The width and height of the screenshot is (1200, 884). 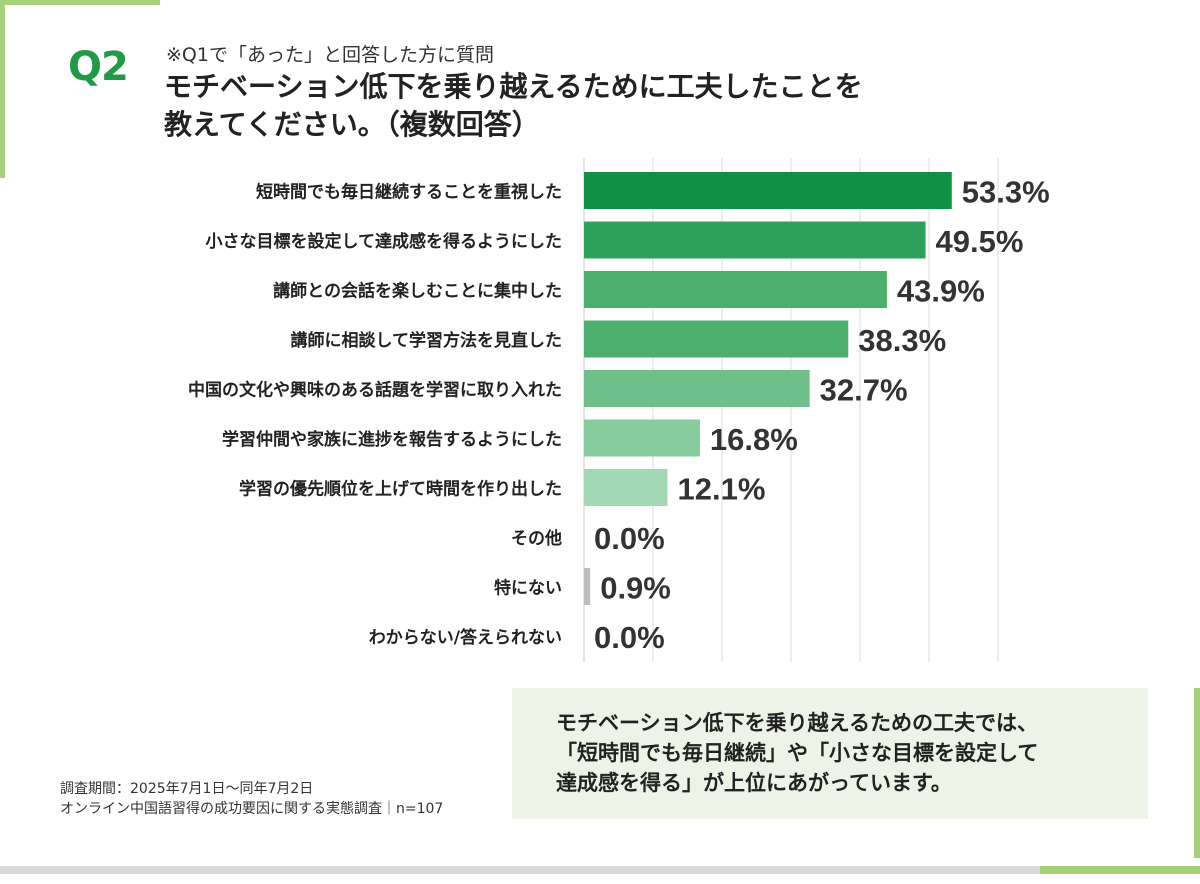 What do you see at coordinates (409, 192) in the screenshot?
I see `category-label: 短時間でも毎日継続することを重視した` at bounding box center [409, 192].